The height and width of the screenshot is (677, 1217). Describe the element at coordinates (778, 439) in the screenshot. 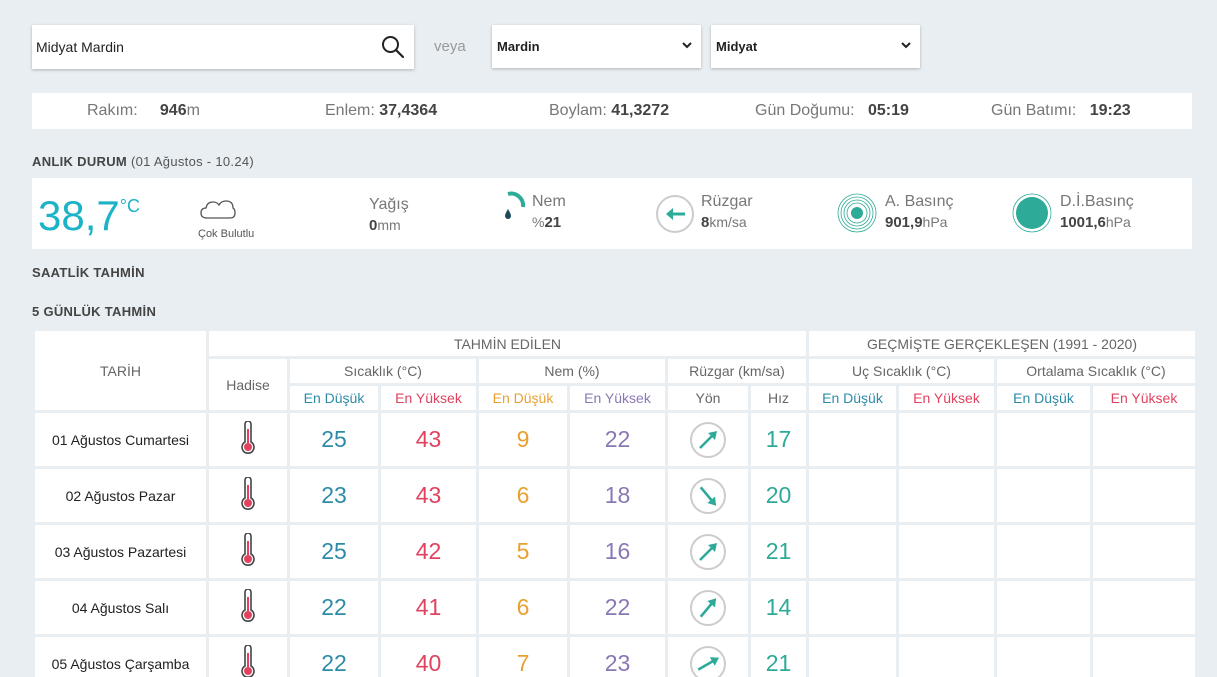

I see `wind-speed: 17` at that location.